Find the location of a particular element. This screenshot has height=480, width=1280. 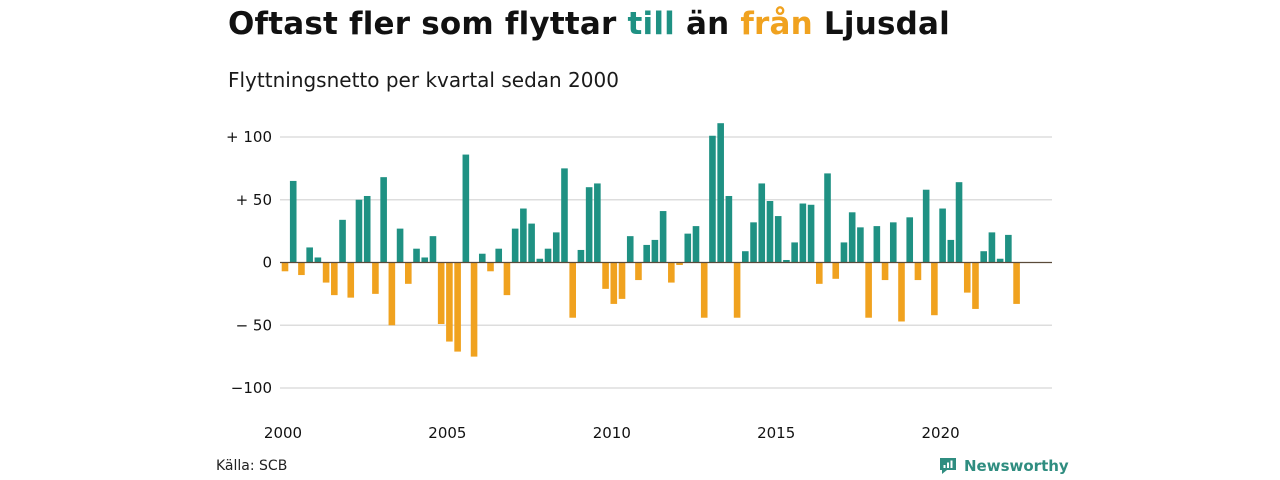

x-axis-labels: 2000 2005 2010 2015 2020 is located at coordinates (612, 433).